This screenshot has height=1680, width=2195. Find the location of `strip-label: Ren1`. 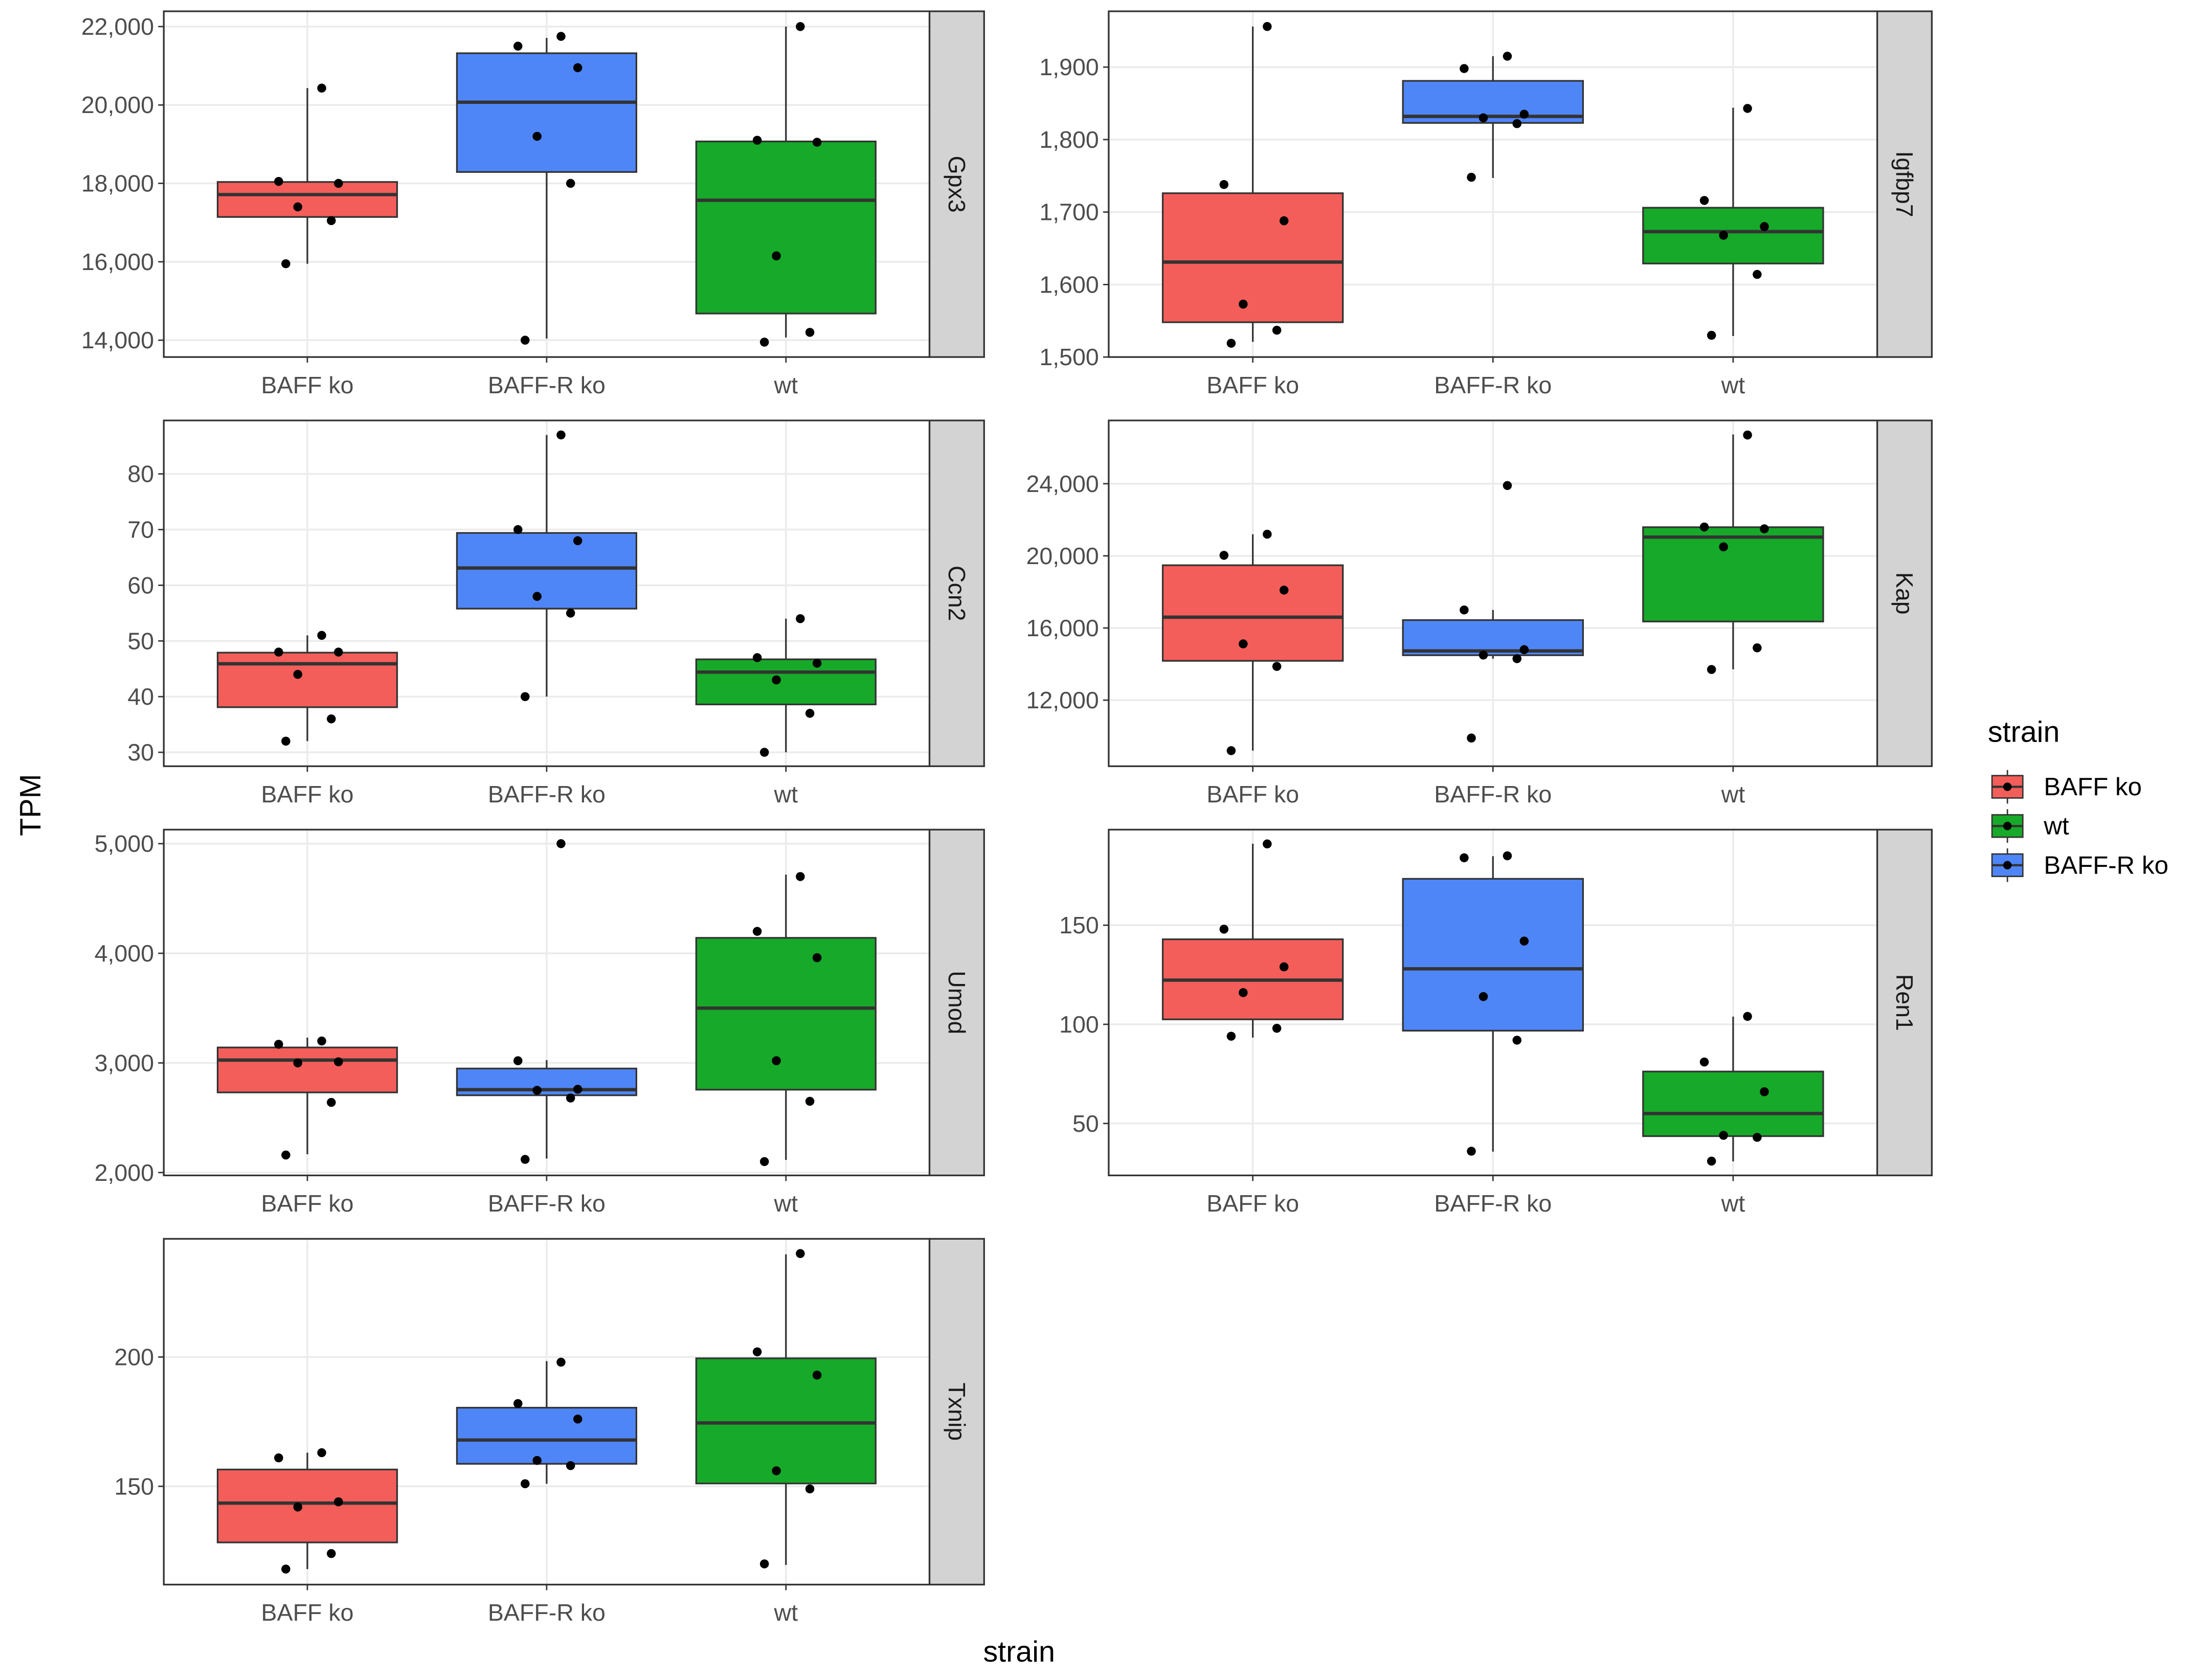

strip-label: Ren1 is located at coordinates (1904, 1002).